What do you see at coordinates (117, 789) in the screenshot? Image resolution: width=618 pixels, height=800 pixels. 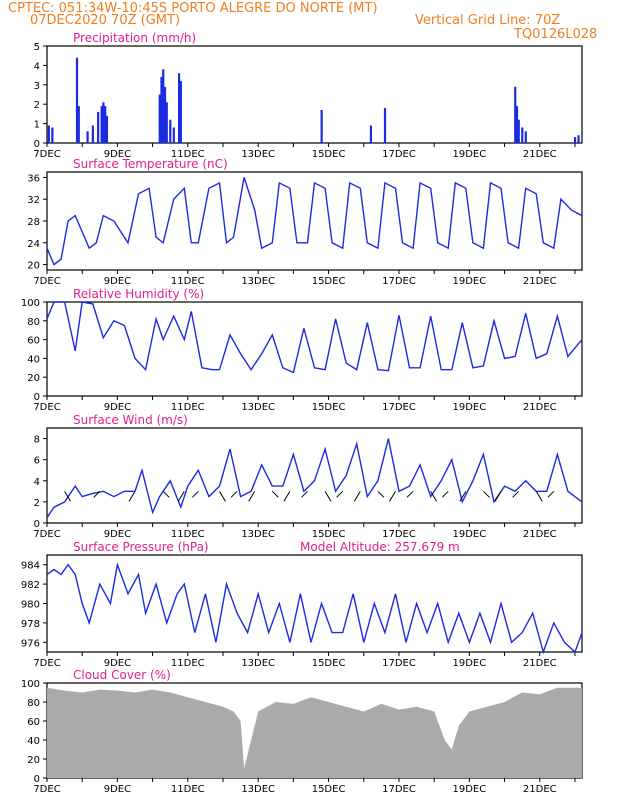 I see `cloud-xtick-label: 9DEC` at bounding box center [117, 789].